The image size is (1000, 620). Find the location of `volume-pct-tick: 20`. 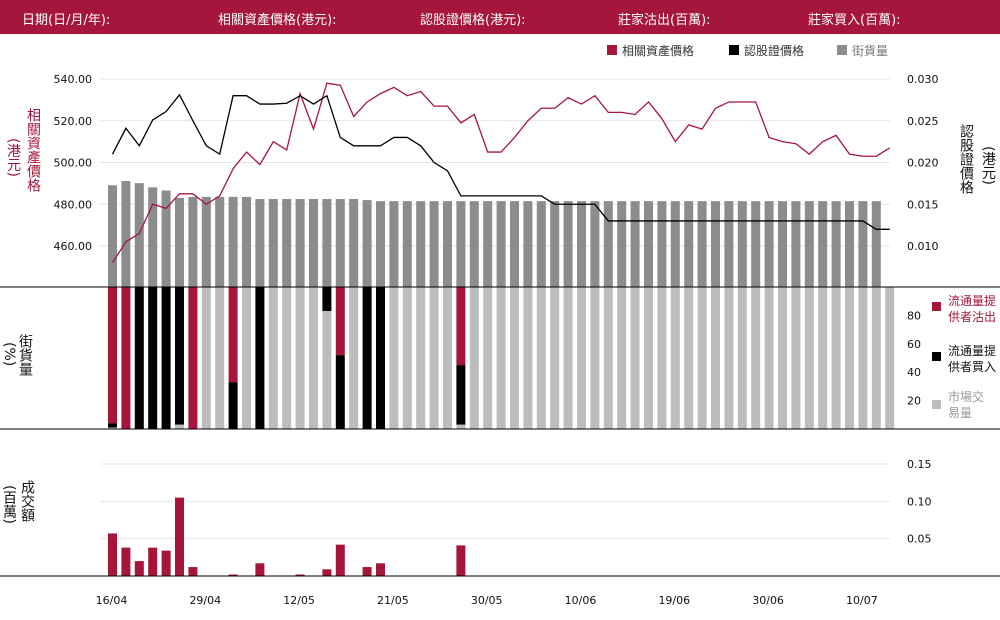

volume-pct-tick: 20 is located at coordinates (914, 401).